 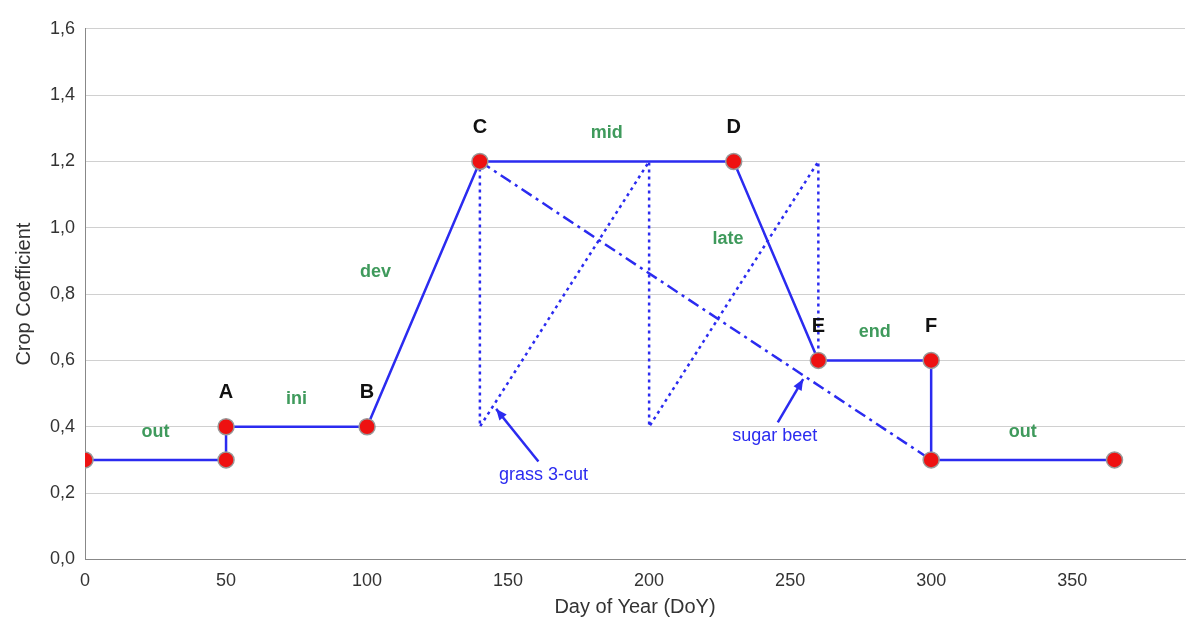 What do you see at coordinates (635, 605) in the screenshot?
I see `x-axis-title: Day of Year (DoY)` at bounding box center [635, 605].